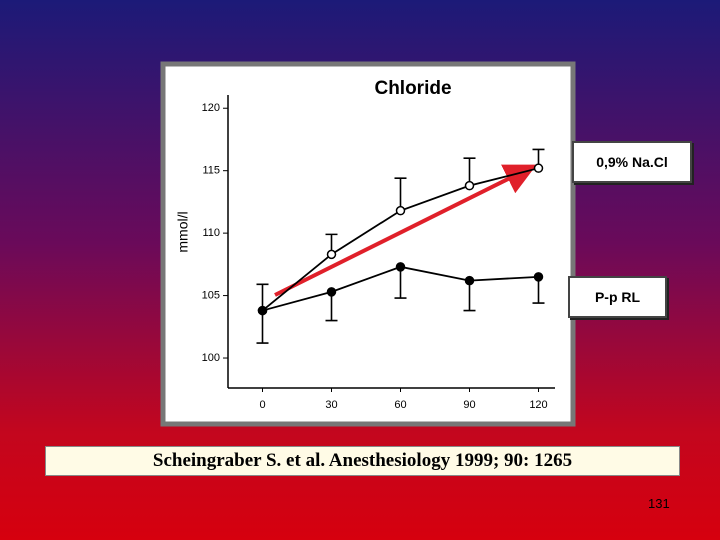  What do you see at coordinates (469, 405) in the screenshot?
I see `x-tick-label: 90` at bounding box center [469, 405].